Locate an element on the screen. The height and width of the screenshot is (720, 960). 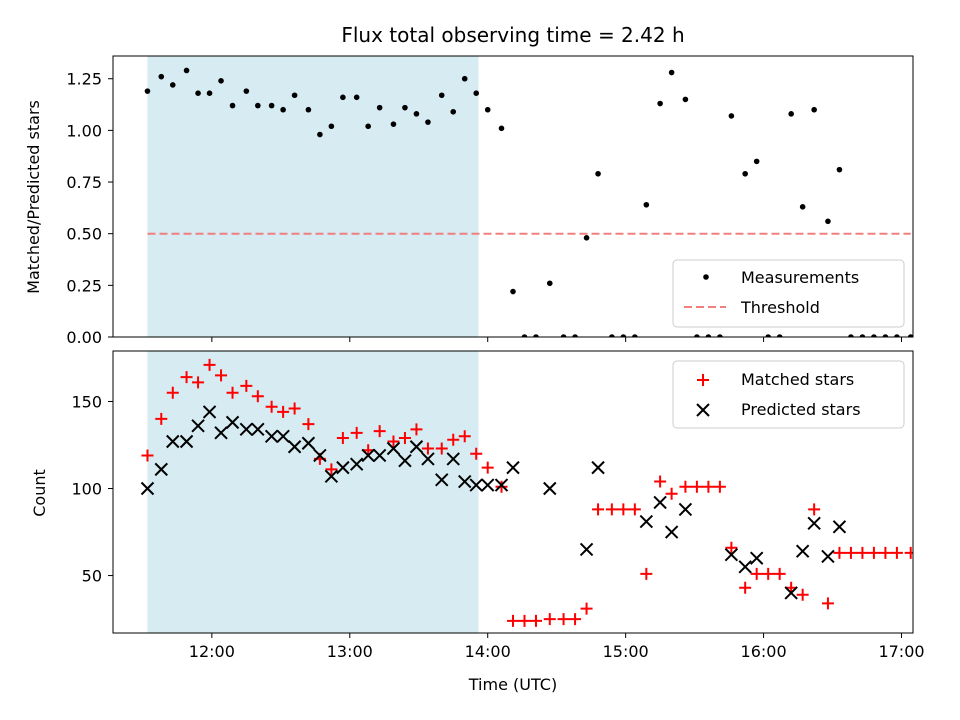
shaded-region is located at coordinates (313, 196).